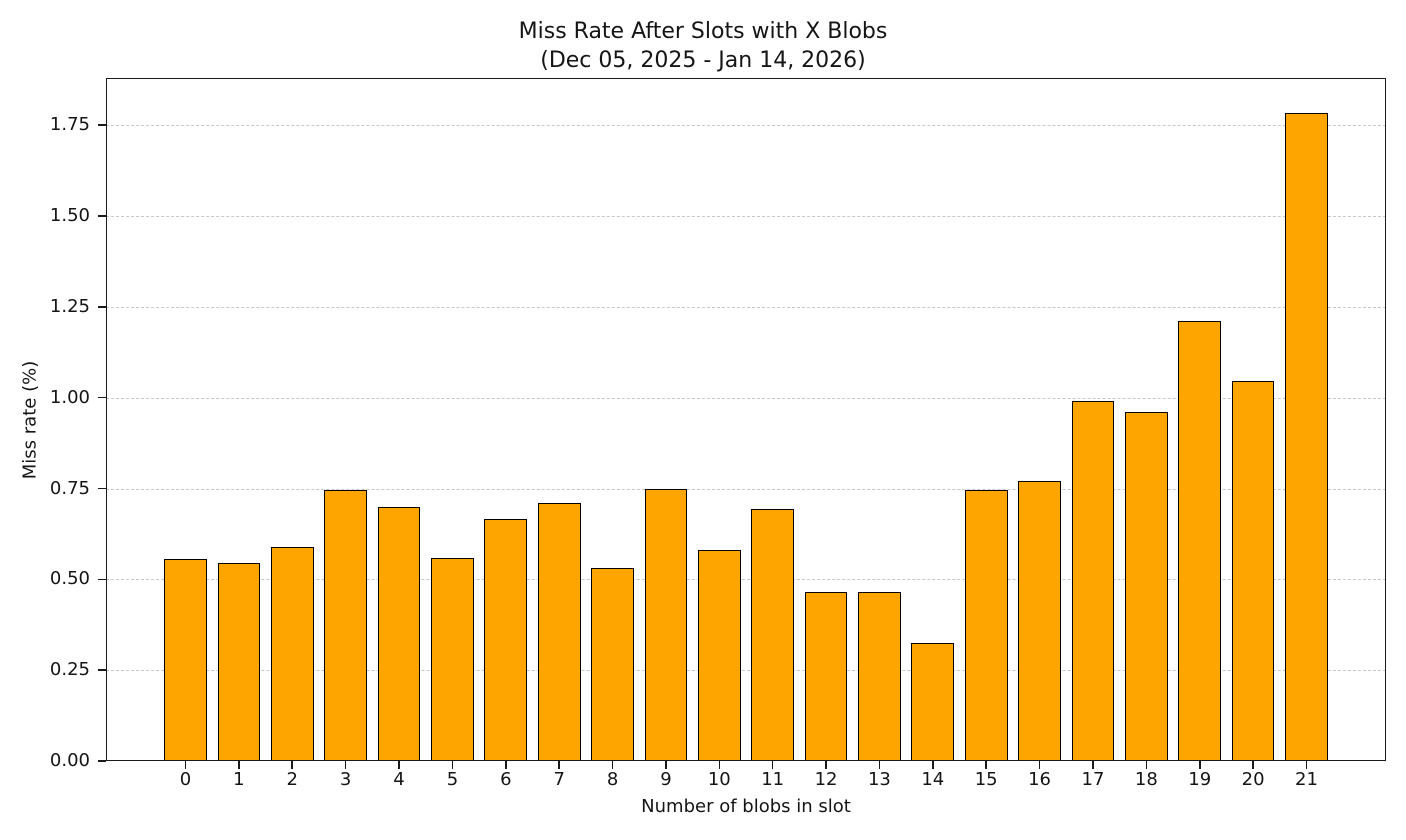 The height and width of the screenshot is (840, 1406). I want to click on x-tick-label: 15, so click(986, 779).